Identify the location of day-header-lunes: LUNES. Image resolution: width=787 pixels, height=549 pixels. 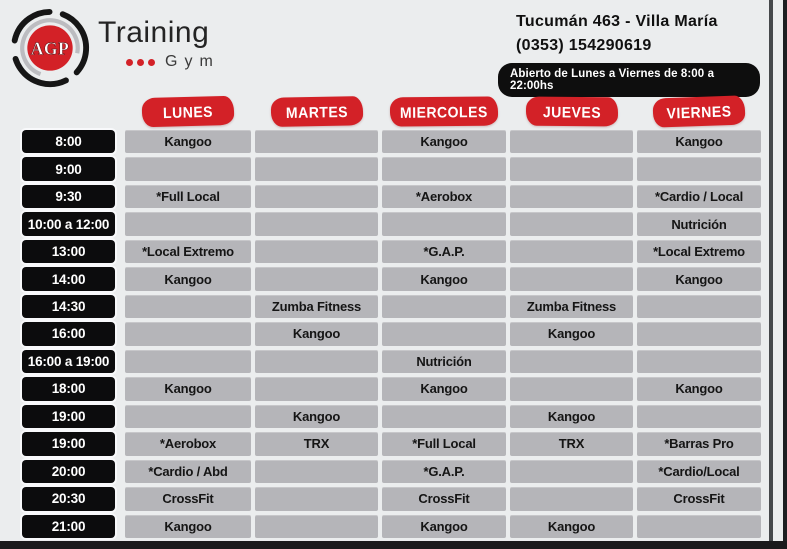
(188, 111).